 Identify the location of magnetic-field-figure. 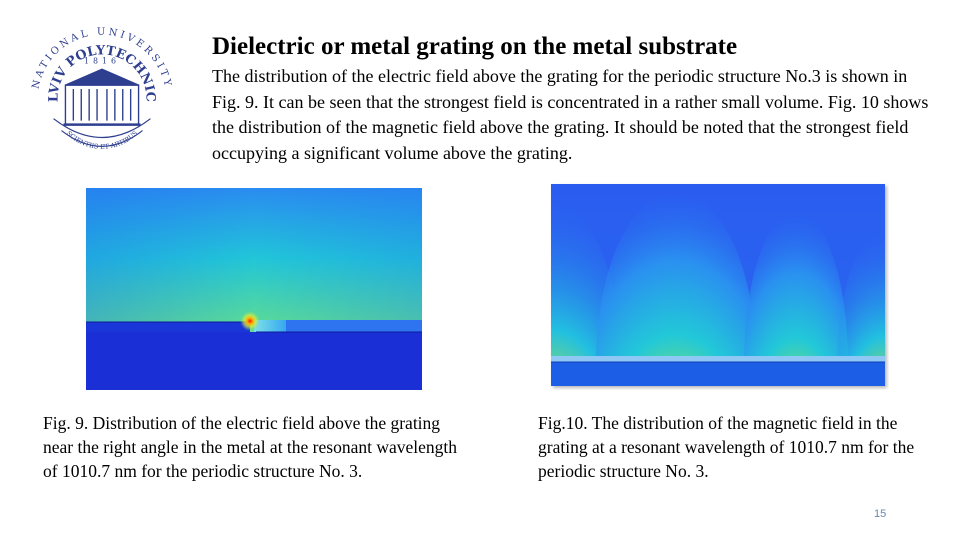
(718, 285).